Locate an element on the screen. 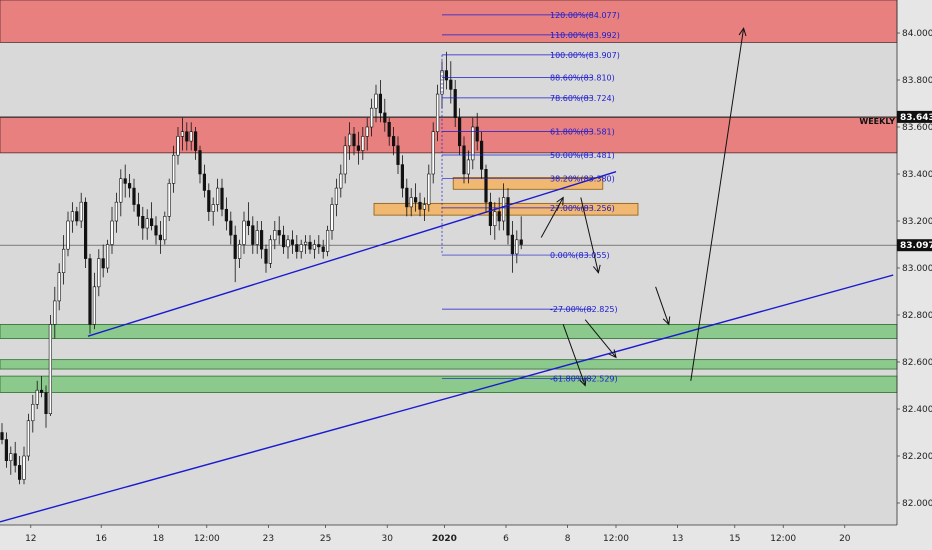  projection-arrow is located at coordinates (600, 339).